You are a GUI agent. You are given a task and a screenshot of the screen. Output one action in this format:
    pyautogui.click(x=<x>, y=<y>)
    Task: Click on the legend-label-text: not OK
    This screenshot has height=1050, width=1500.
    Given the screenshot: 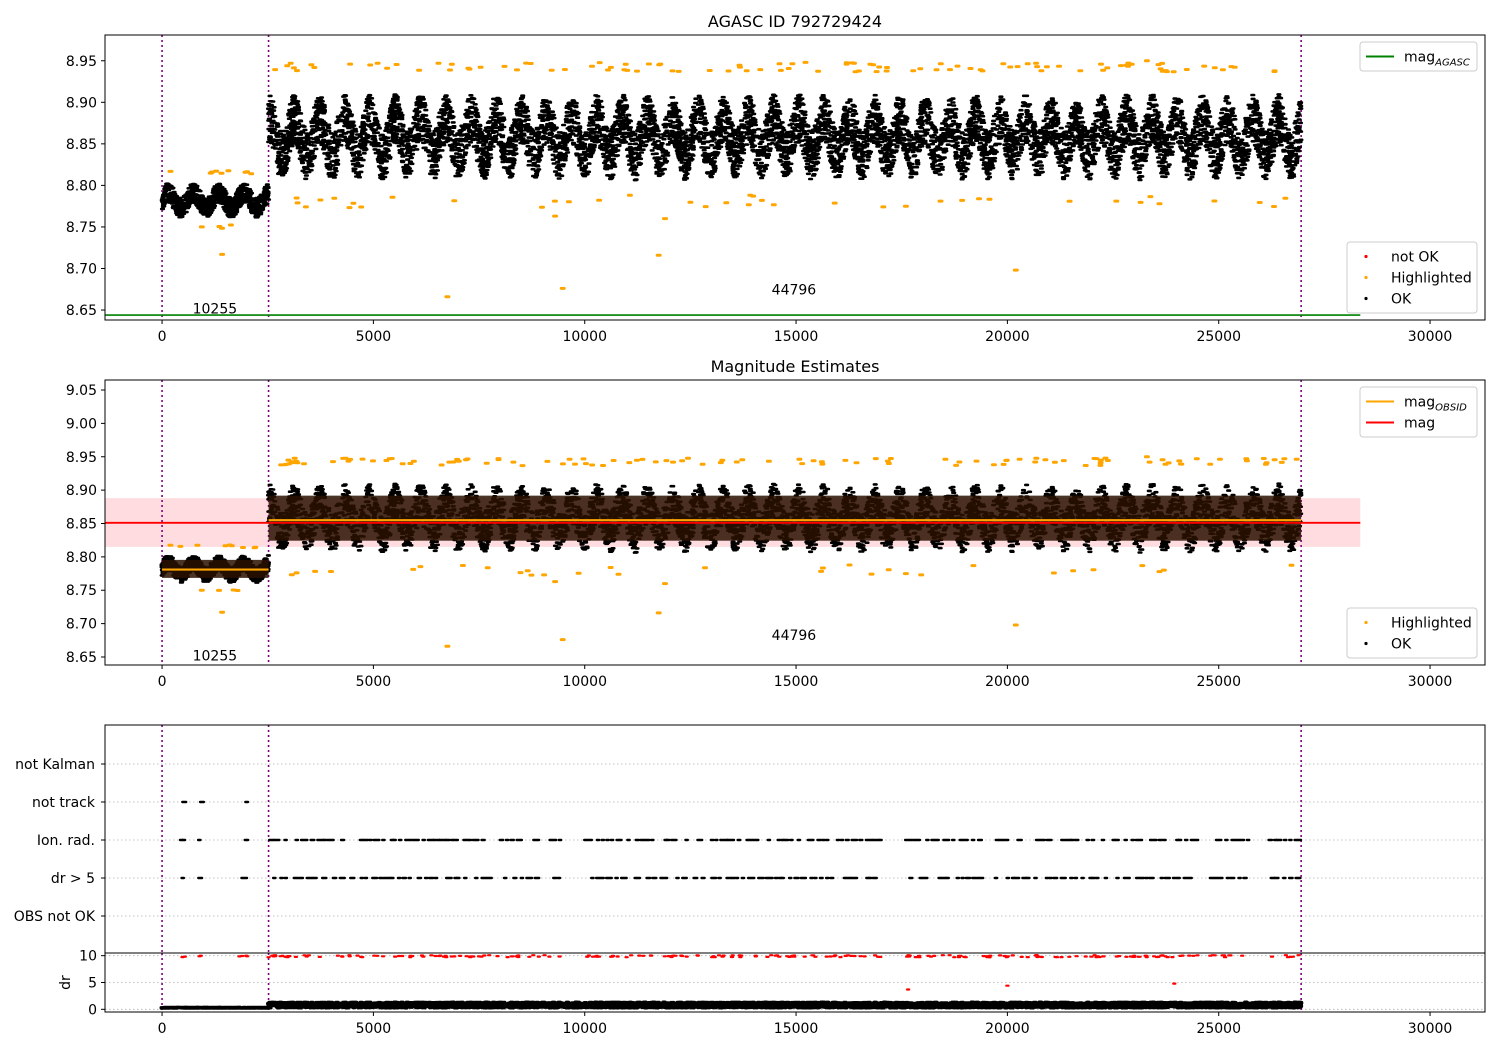 What is the action you would take?
    pyautogui.click(x=1415, y=258)
    